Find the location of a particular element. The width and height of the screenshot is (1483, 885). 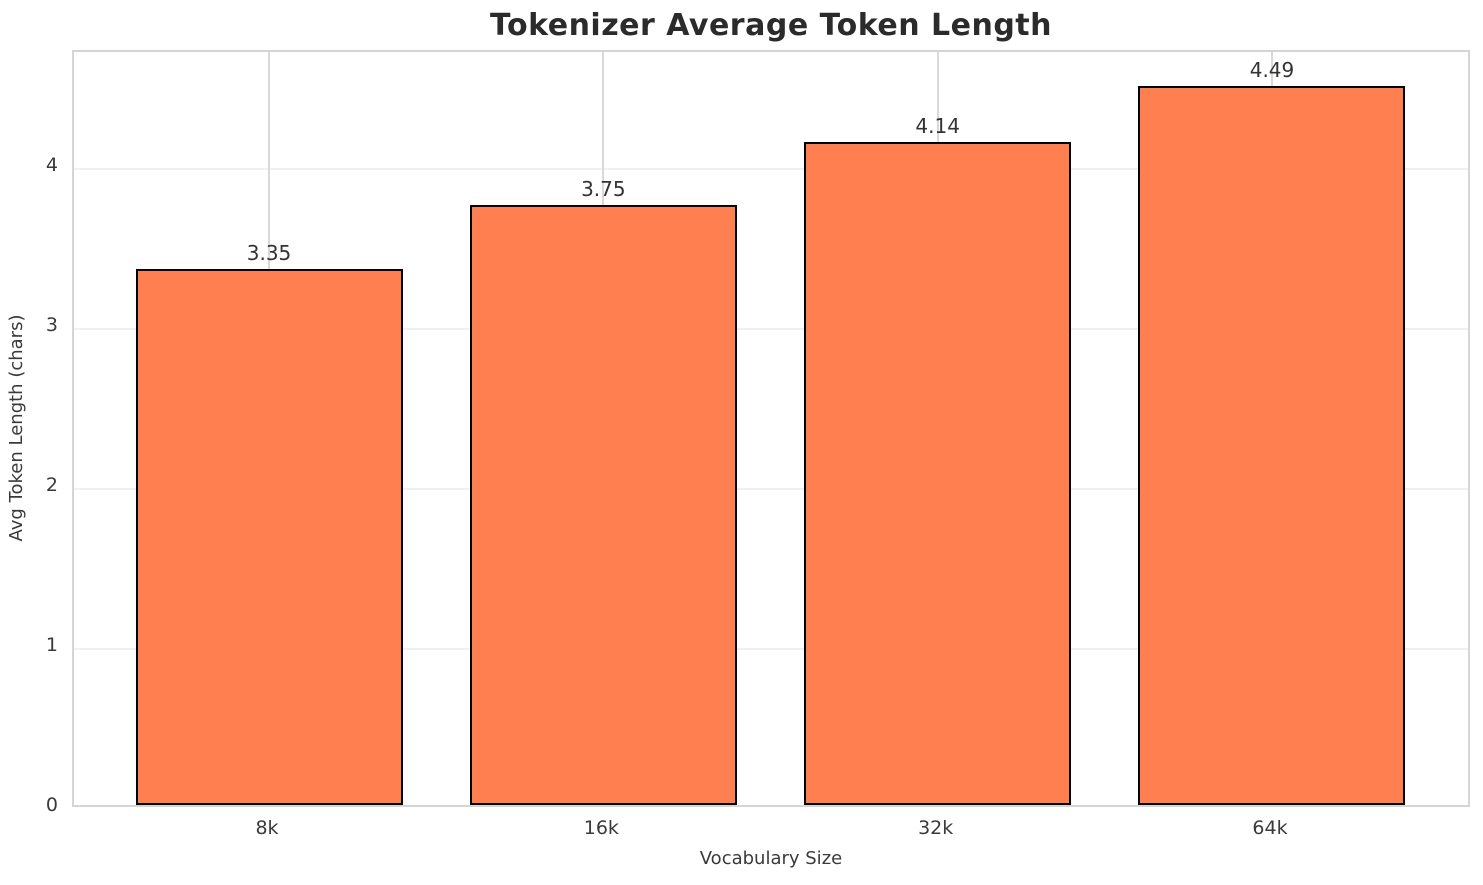

y-axis-label-text: Avg Token Length (chars) is located at coordinates (16, 428).